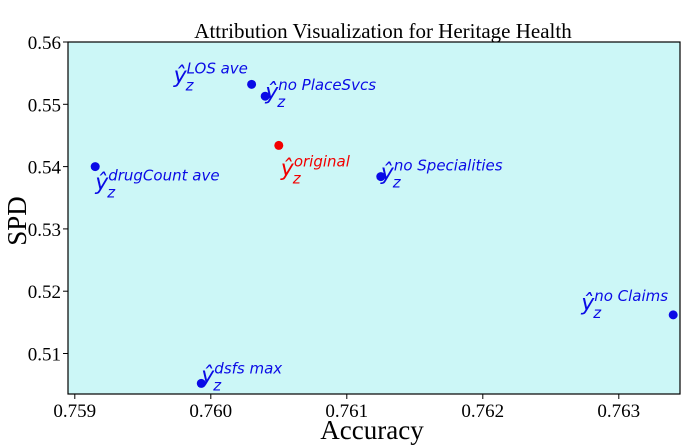 Image resolution: width=698 pixels, height=446 pixels. I want to click on x-tick-label: 0.760, so click(210, 411).